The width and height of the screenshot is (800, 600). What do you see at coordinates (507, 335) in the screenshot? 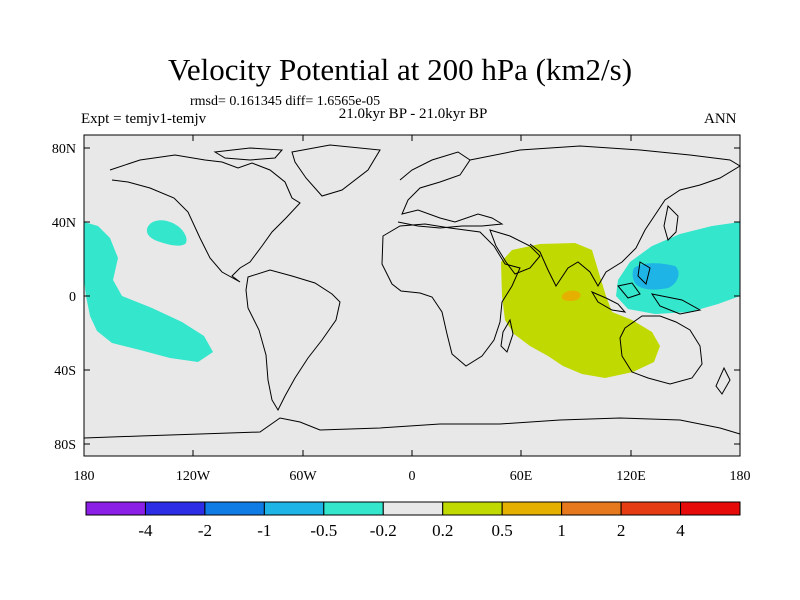
I see `madagascar-coastline` at bounding box center [507, 335].